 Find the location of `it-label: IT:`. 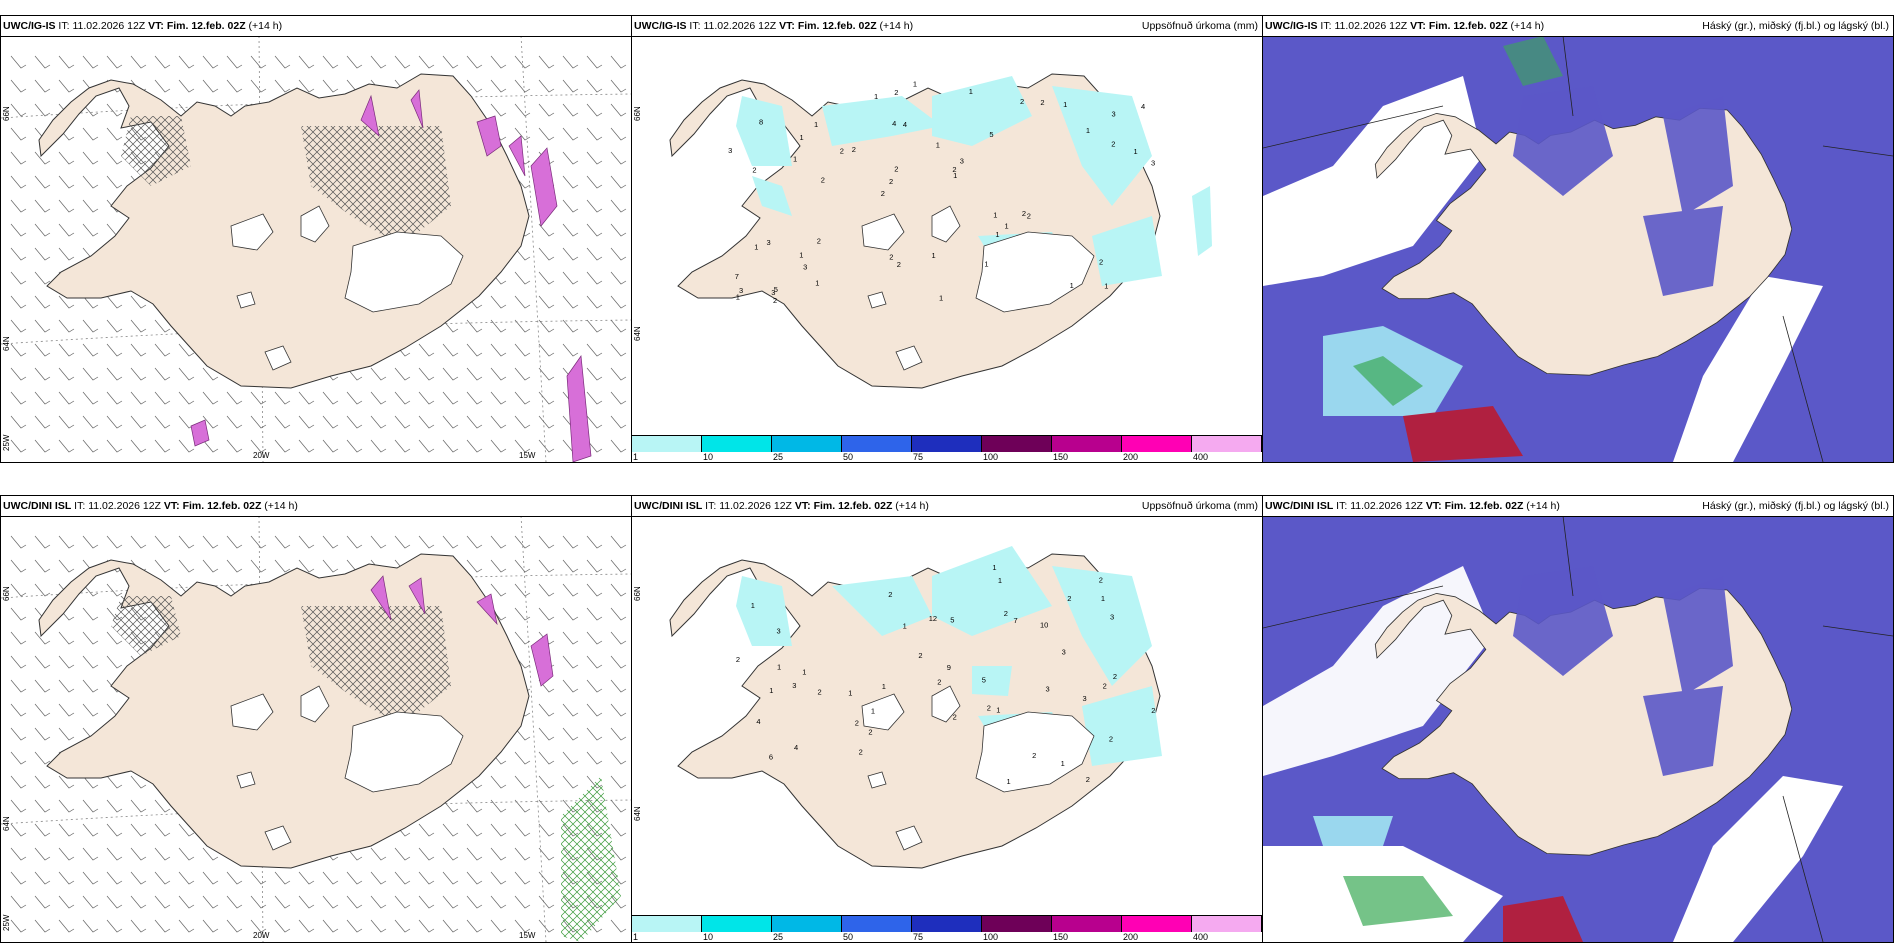

it-label: IT: is located at coordinates (1342, 506).